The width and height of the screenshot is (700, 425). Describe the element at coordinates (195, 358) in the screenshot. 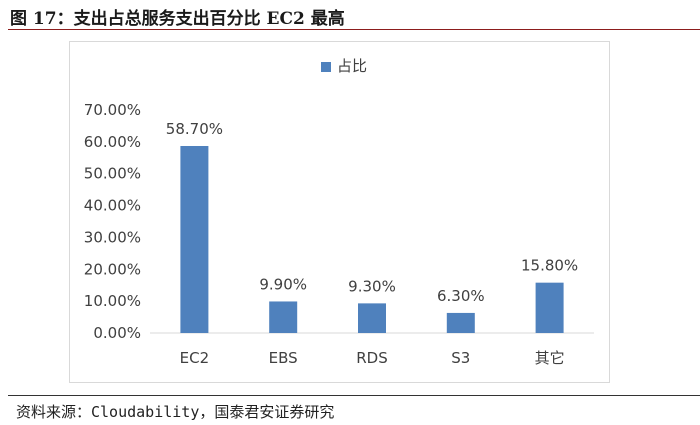

I see `x-tick-label: EC2` at that location.